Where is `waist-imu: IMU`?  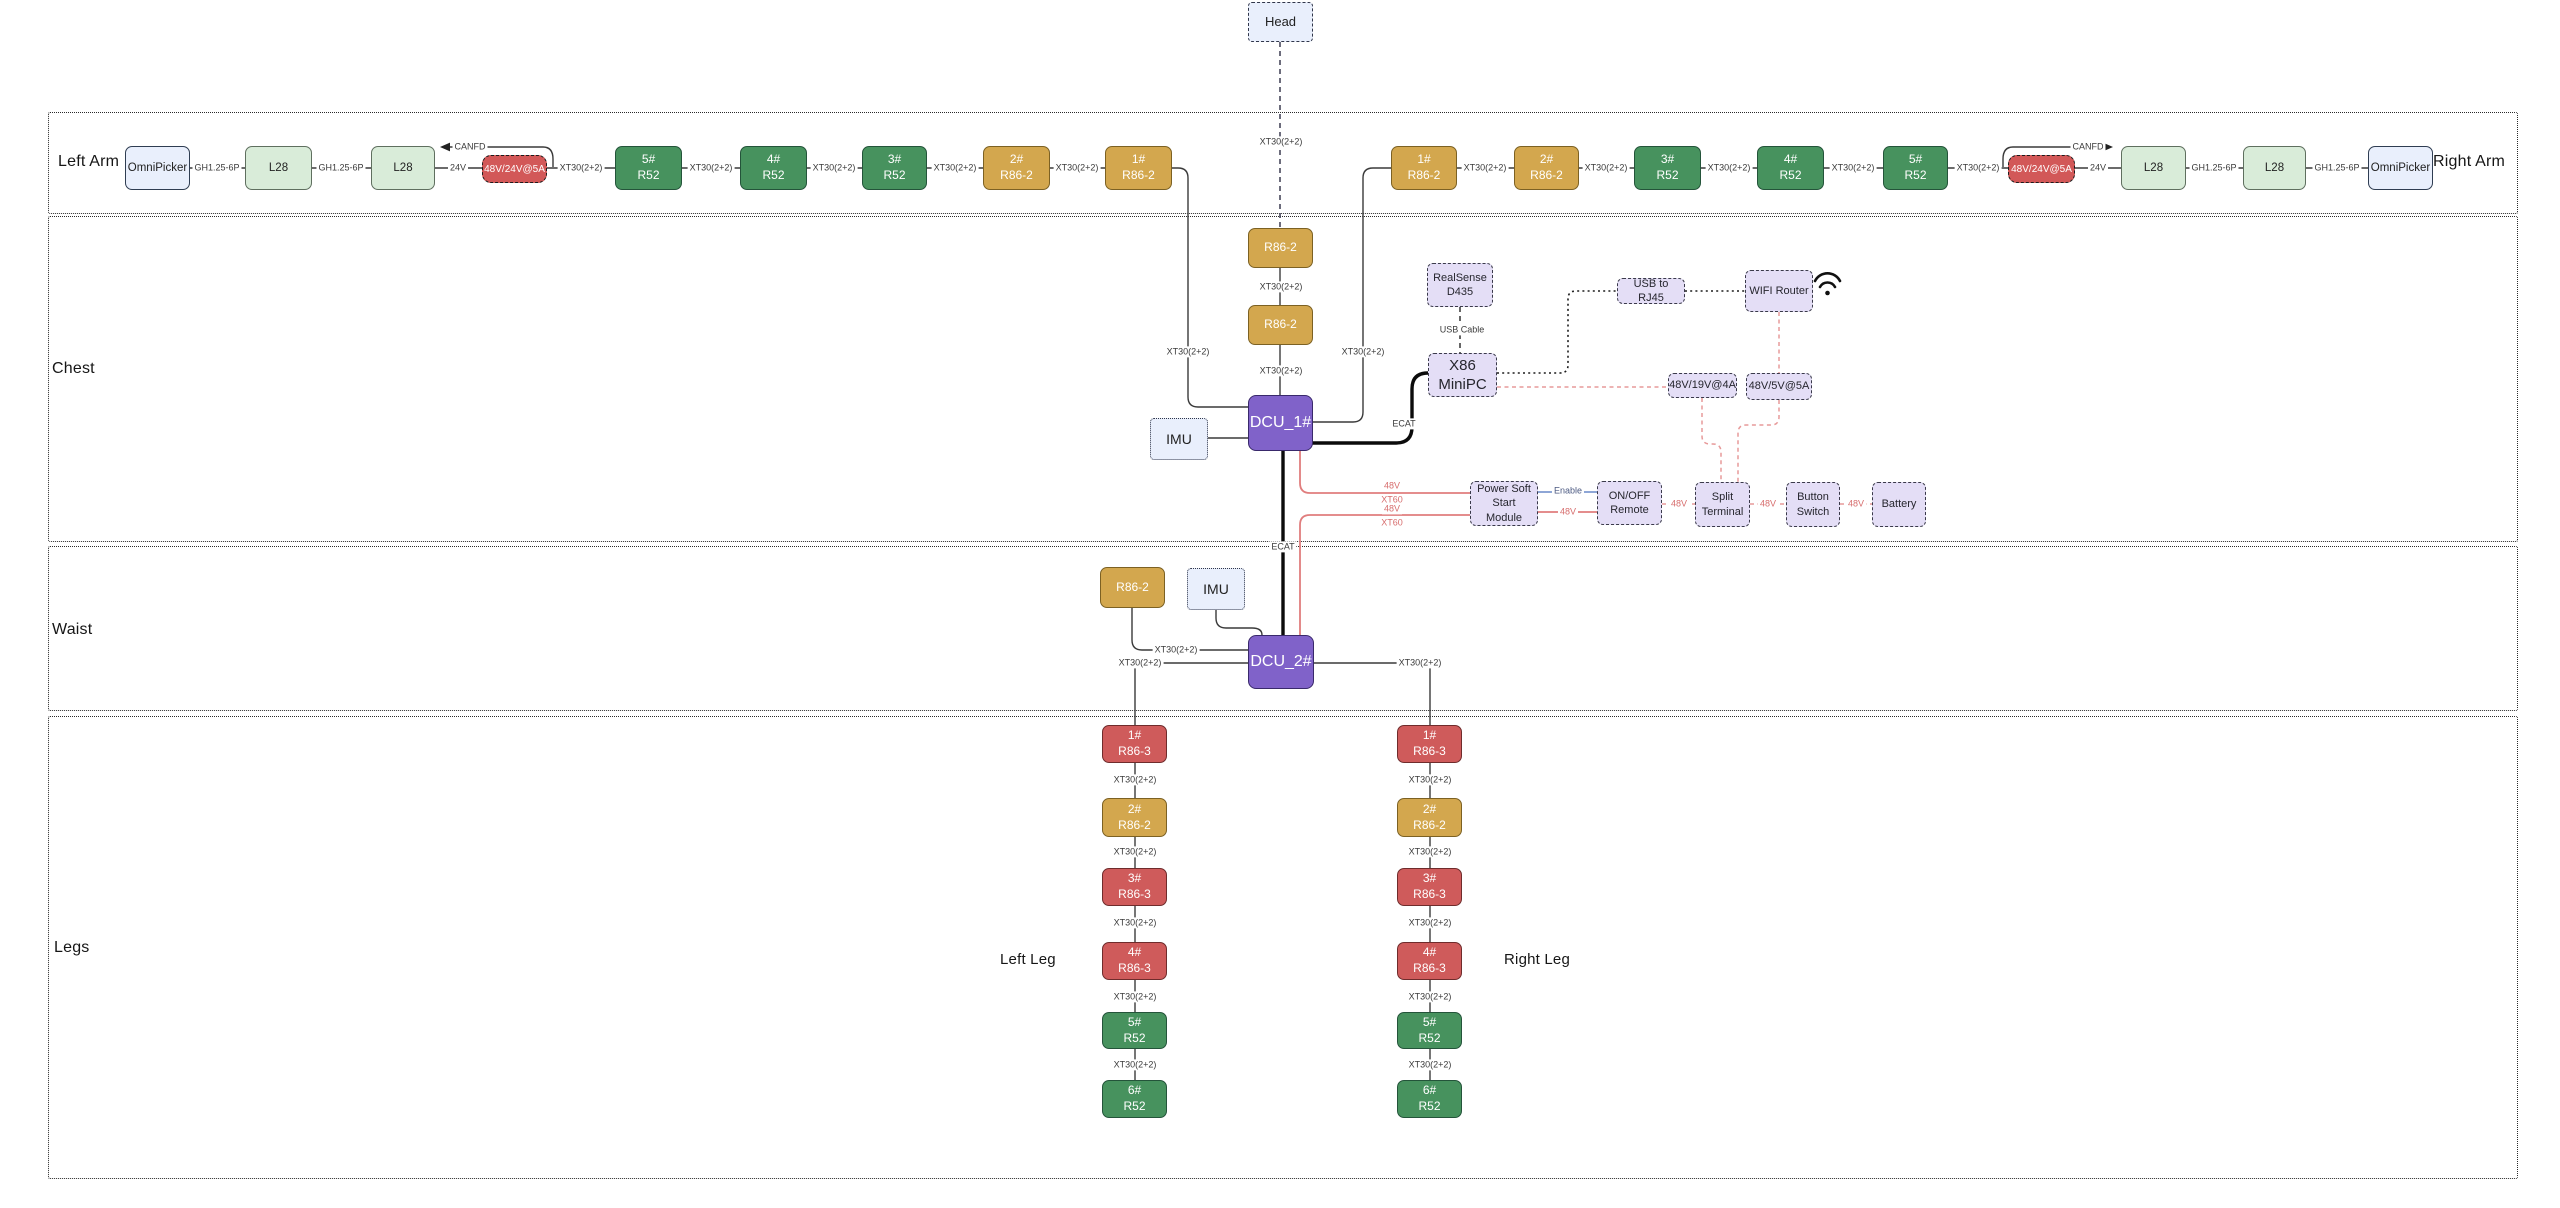 waist-imu: IMU is located at coordinates (1216, 589).